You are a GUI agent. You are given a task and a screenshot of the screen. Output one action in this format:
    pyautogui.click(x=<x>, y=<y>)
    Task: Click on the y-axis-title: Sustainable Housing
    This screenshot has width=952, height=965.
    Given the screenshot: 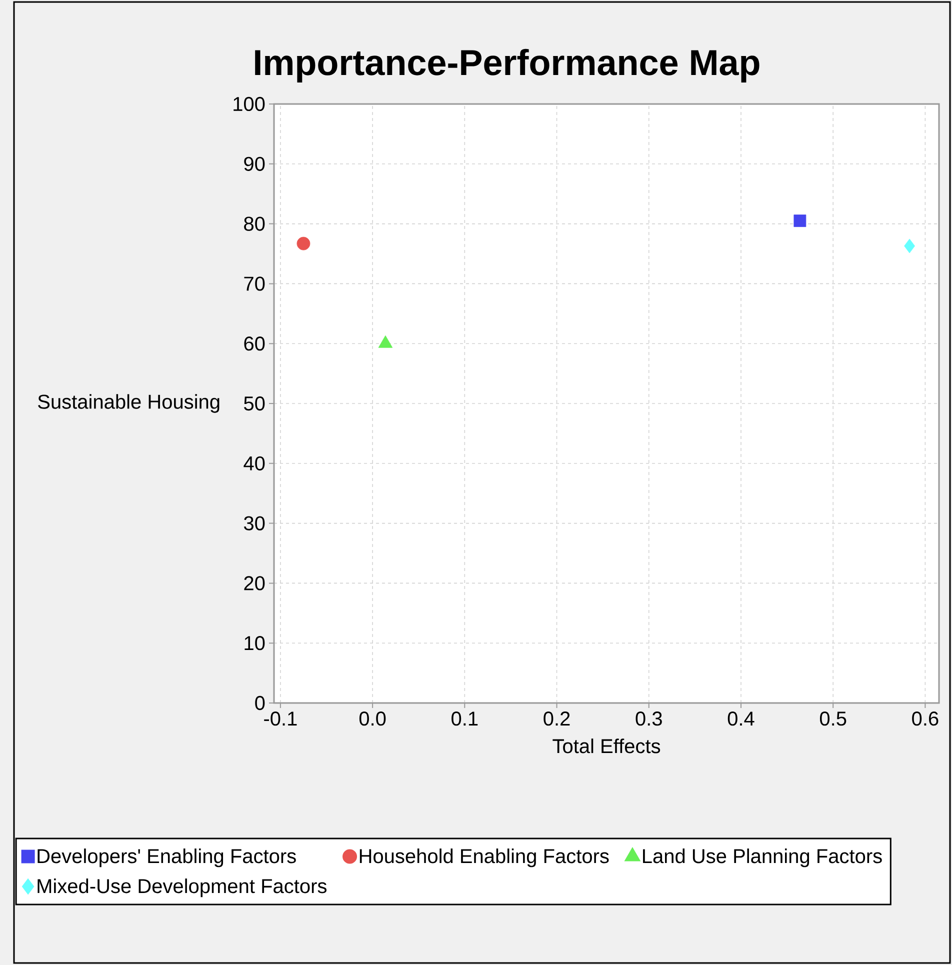 What is the action you would take?
    pyautogui.click(x=129, y=403)
    